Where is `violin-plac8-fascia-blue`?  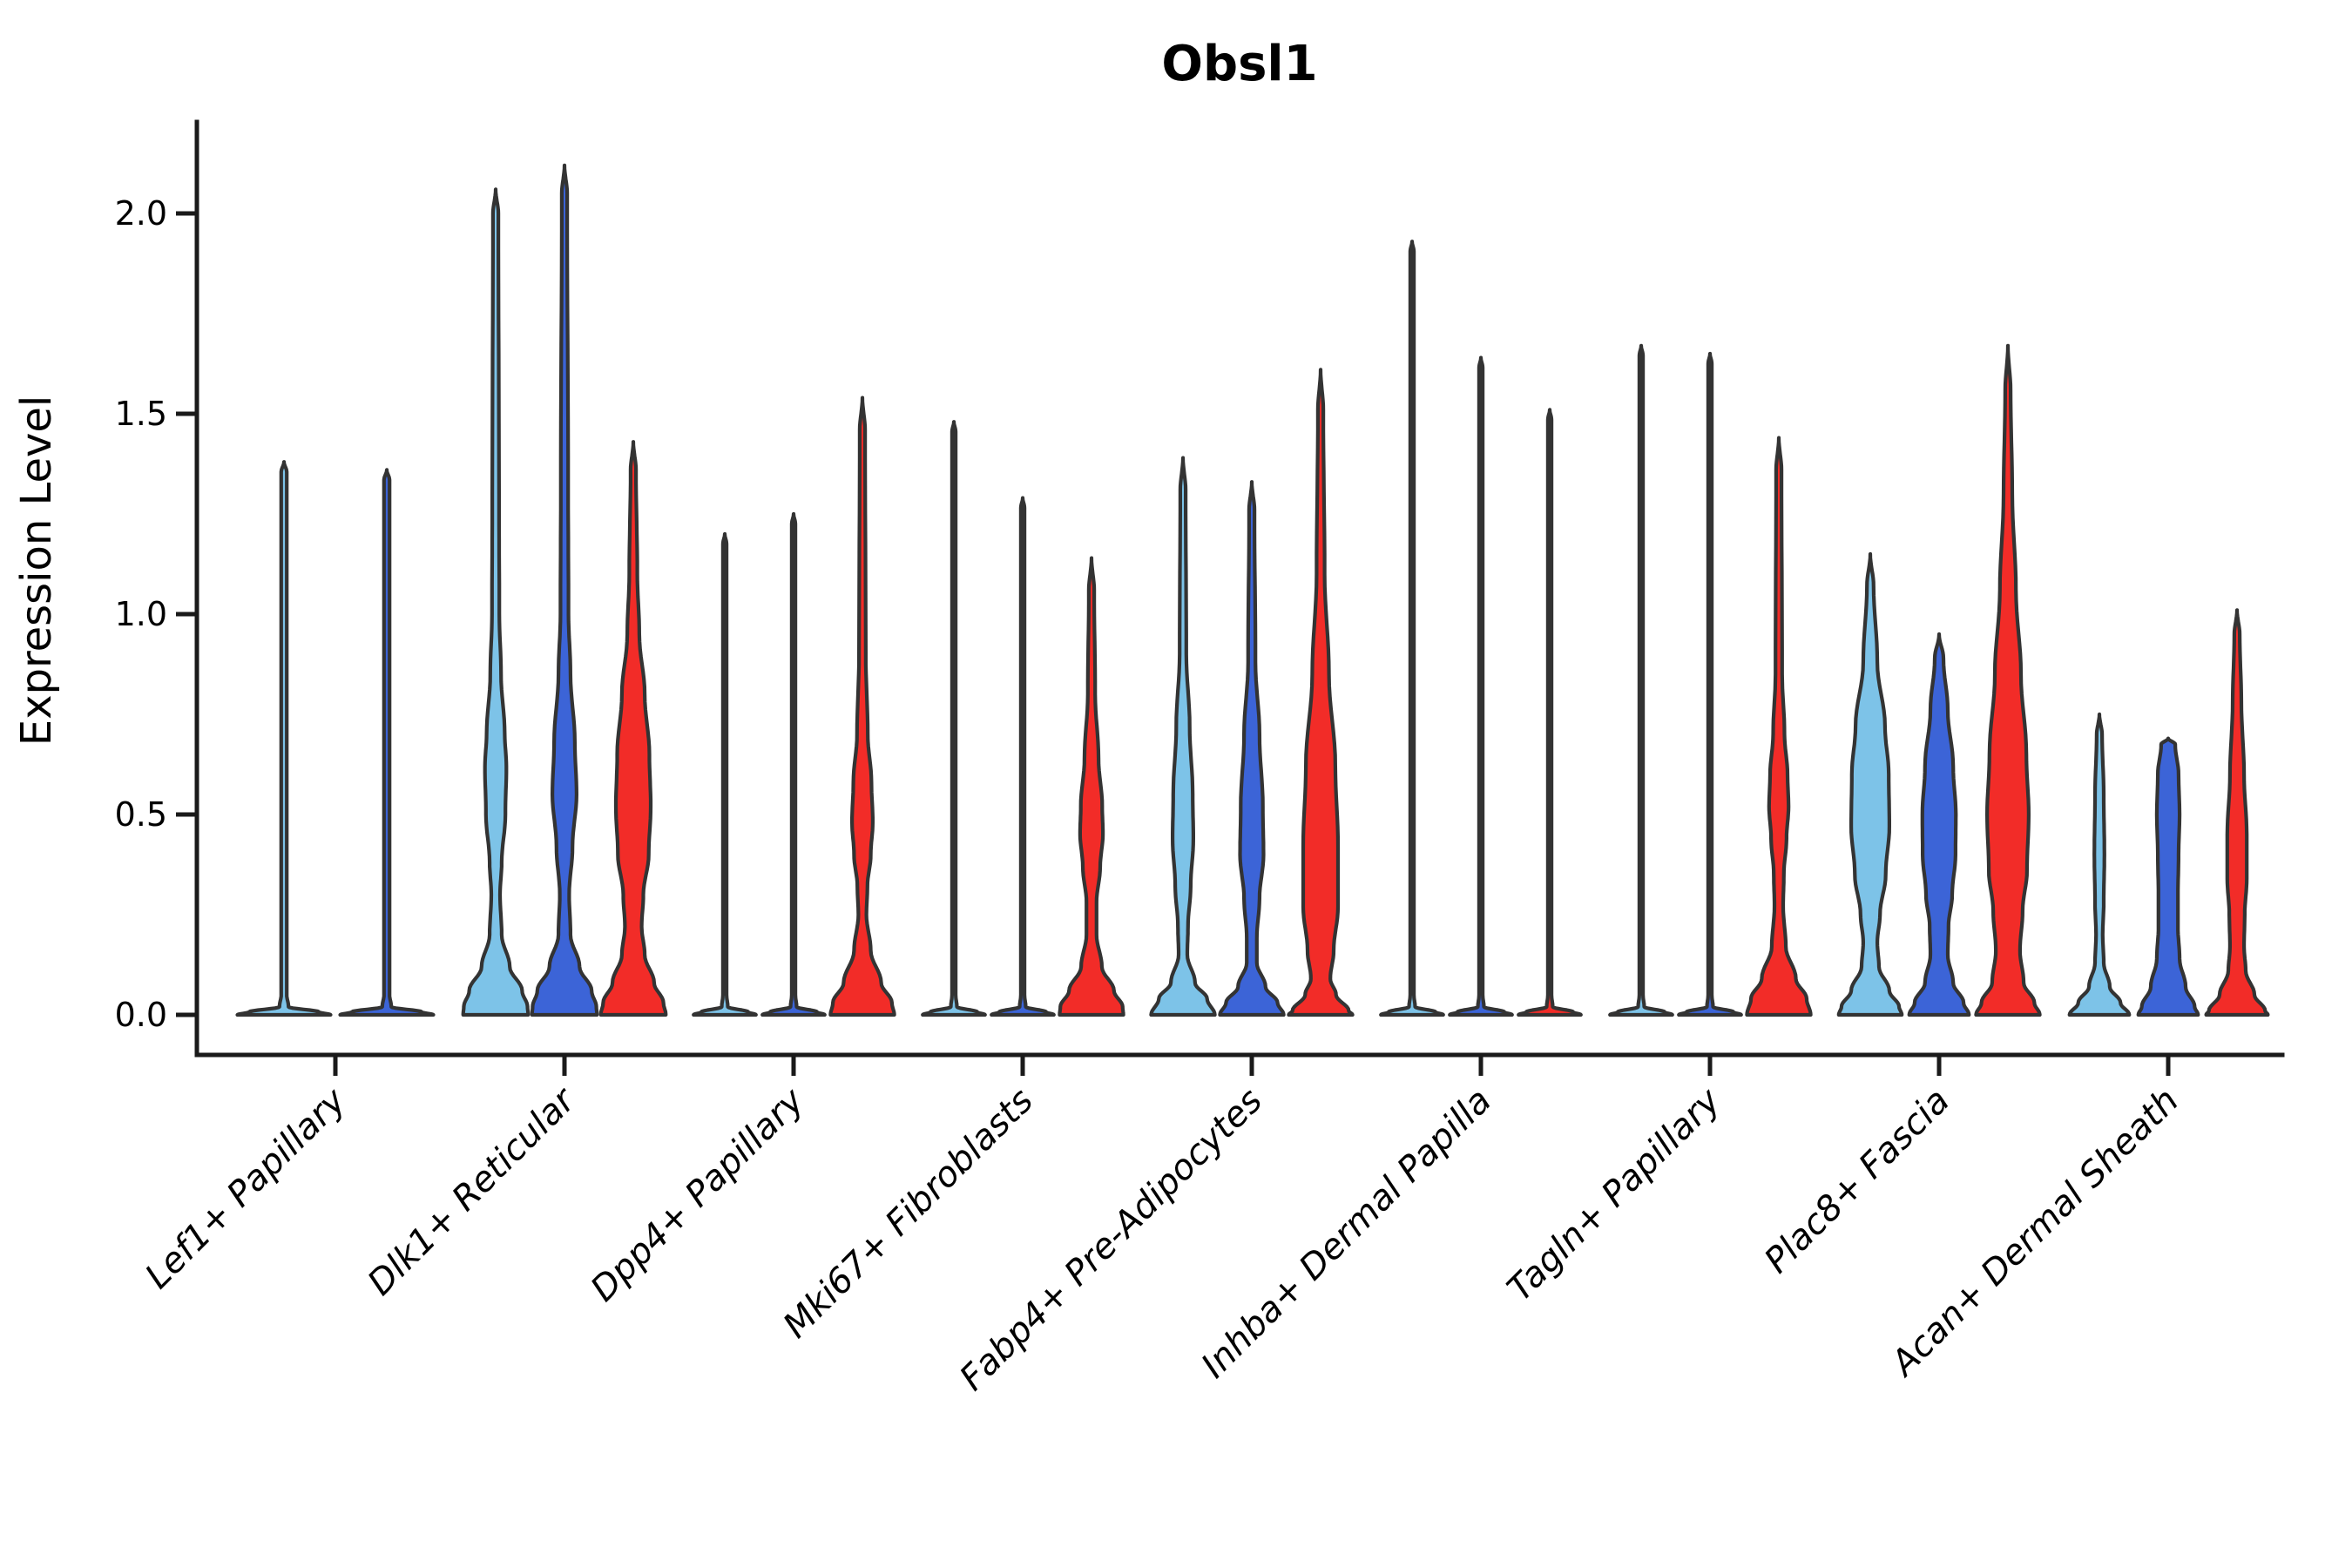
violin-plac8-fascia-blue is located at coordinates (1939, 825).